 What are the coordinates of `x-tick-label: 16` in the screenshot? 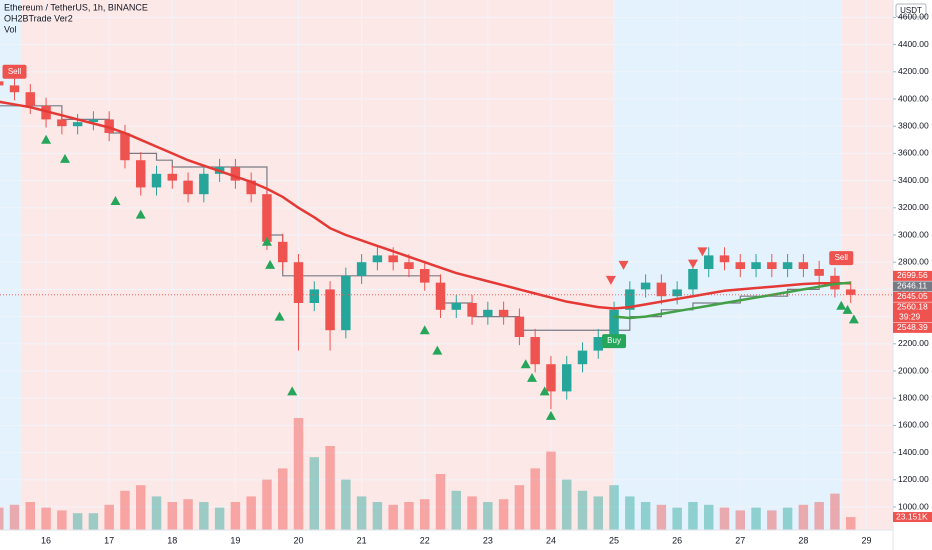 It's located at (46, 540).